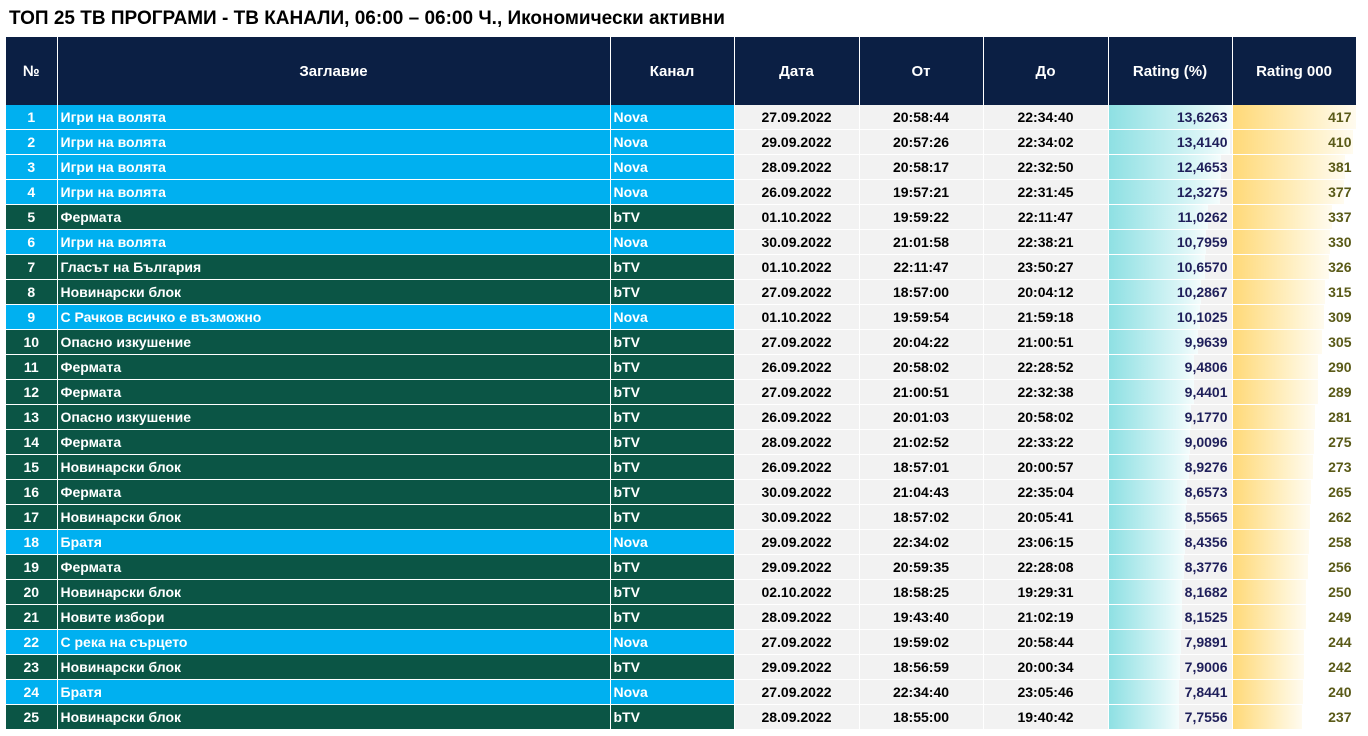  I want to click on end-time: 22:28:52, so click(1046, 367).